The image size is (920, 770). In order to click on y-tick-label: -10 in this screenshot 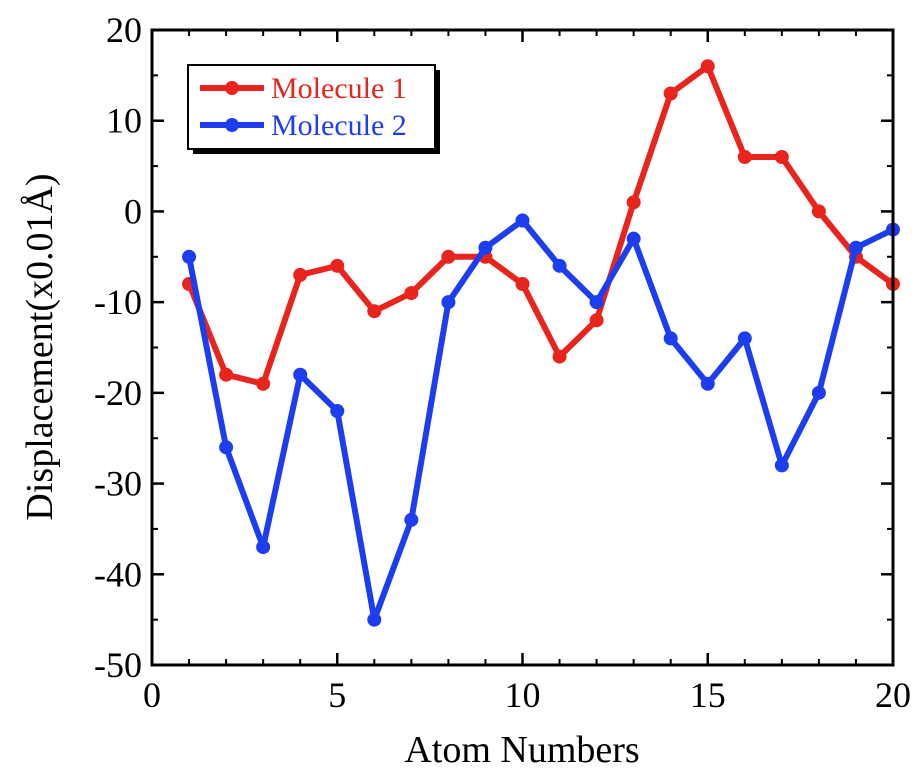, I will do `click(118, 302)`.